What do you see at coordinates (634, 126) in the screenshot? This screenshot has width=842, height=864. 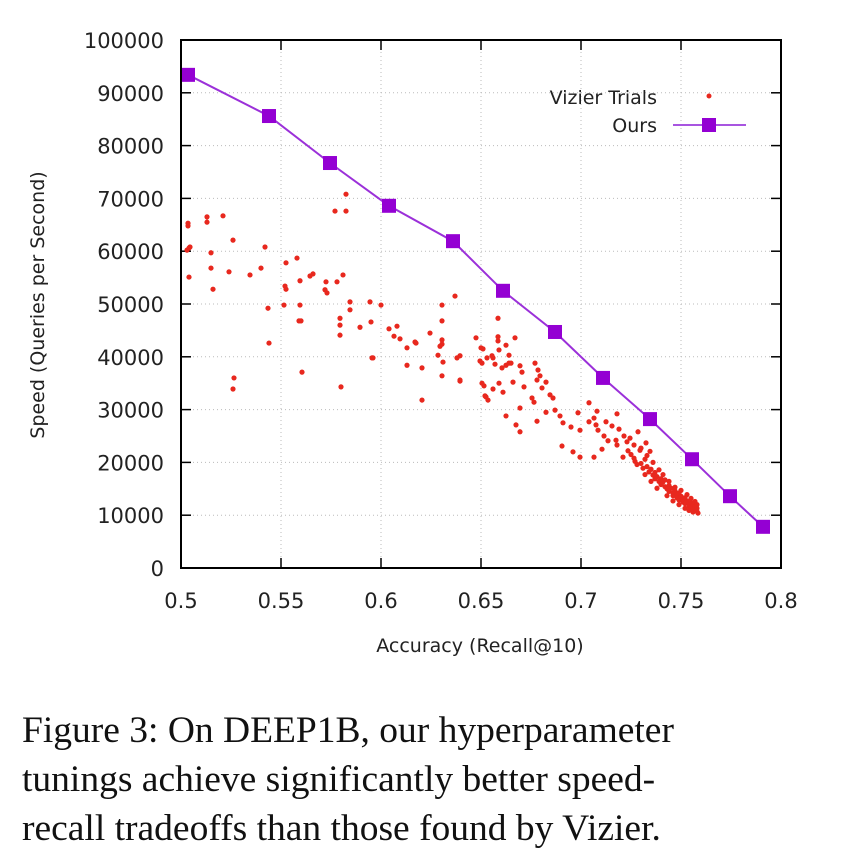 I see `legend-label-ours: Ours` at bounding box center [634, 126].